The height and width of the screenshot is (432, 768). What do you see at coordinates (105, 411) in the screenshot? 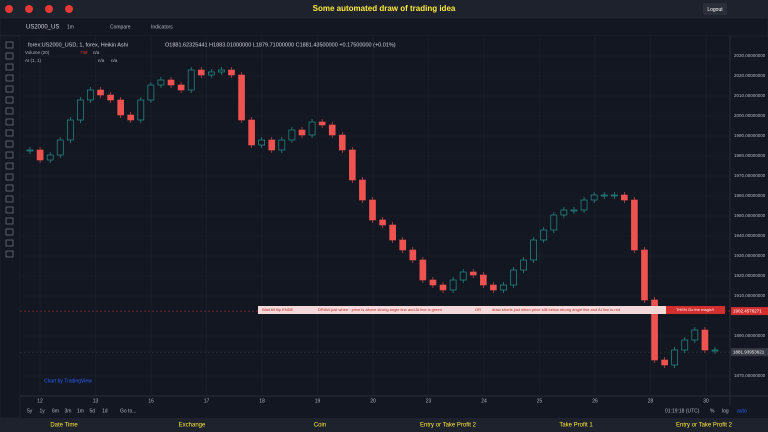
I see `range-button: 1d` at bounding box center [105, 411].